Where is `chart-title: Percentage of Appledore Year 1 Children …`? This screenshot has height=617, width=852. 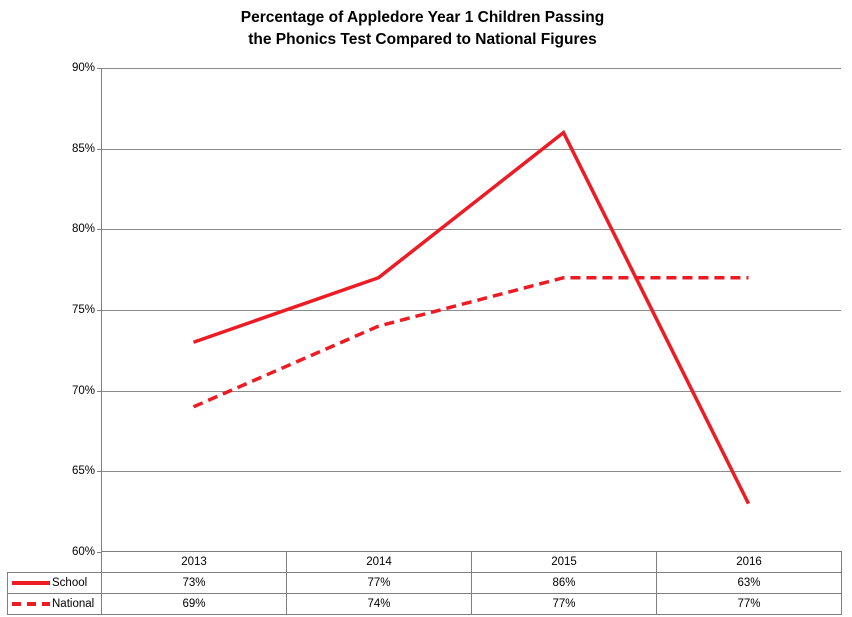
chart-title: Percentage of Appledore Year 1 Children … is located at coordinates (422, 29).